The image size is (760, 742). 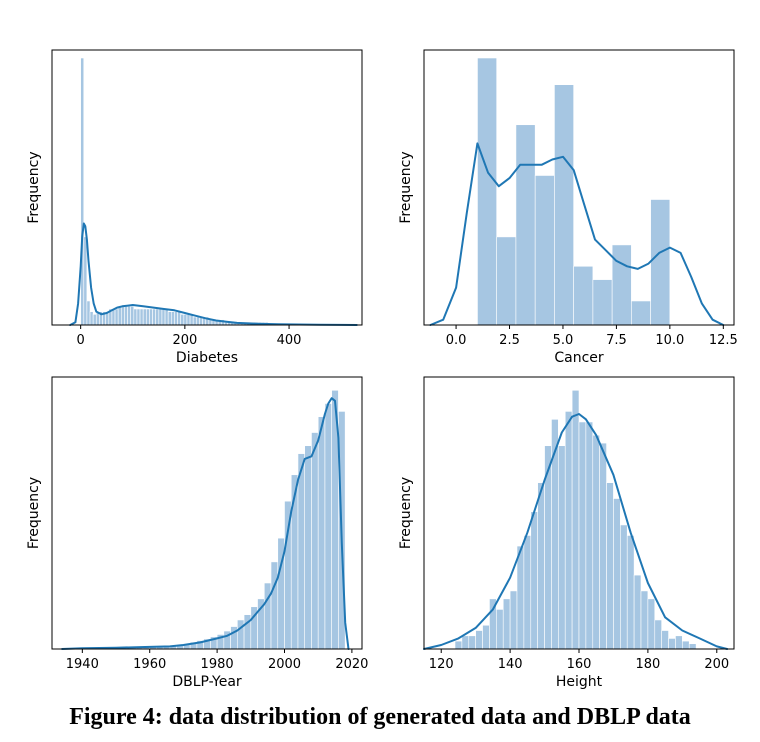 What do you see at coordinates (284, 664) in the screenshot?
I see `x-tick-label: 2000` at bounding box center [284, 664].